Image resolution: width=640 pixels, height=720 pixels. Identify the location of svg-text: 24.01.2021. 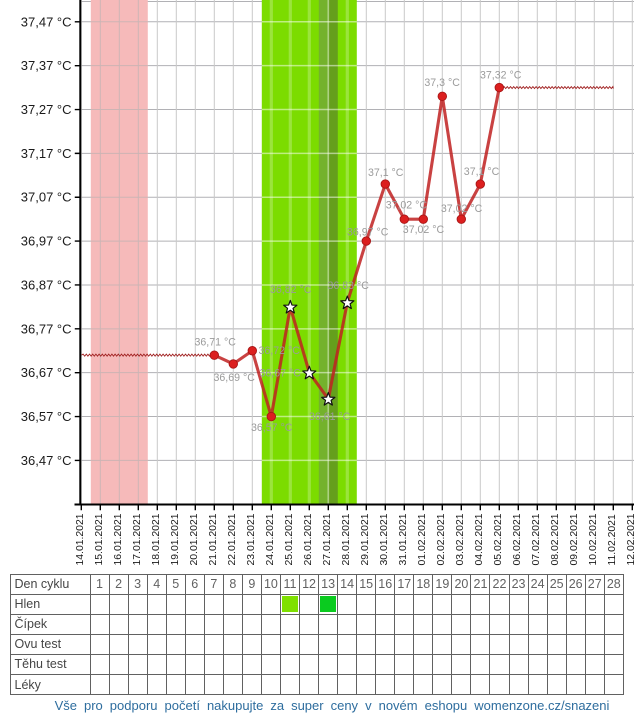
(270, 539).